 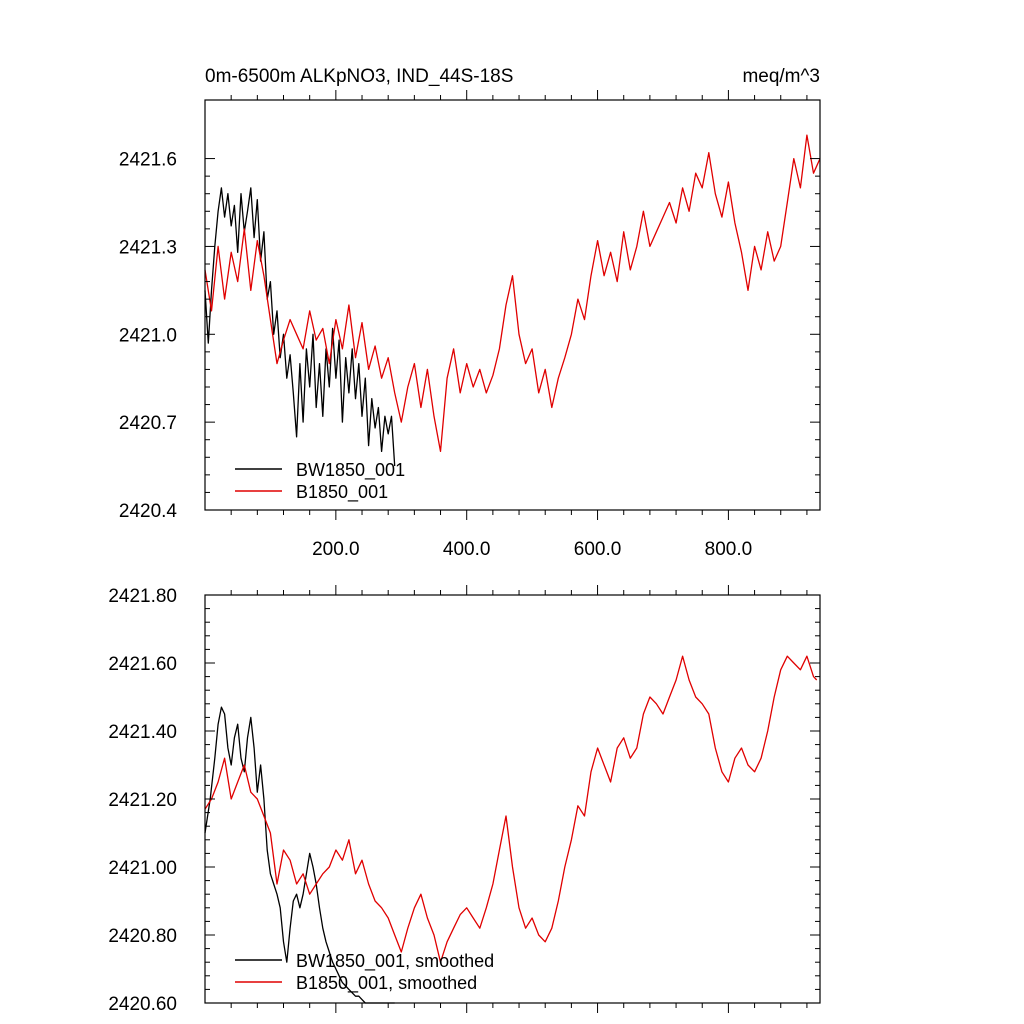 I want to click on y-tick-label: 2421.80, so click(x=142, y=596).